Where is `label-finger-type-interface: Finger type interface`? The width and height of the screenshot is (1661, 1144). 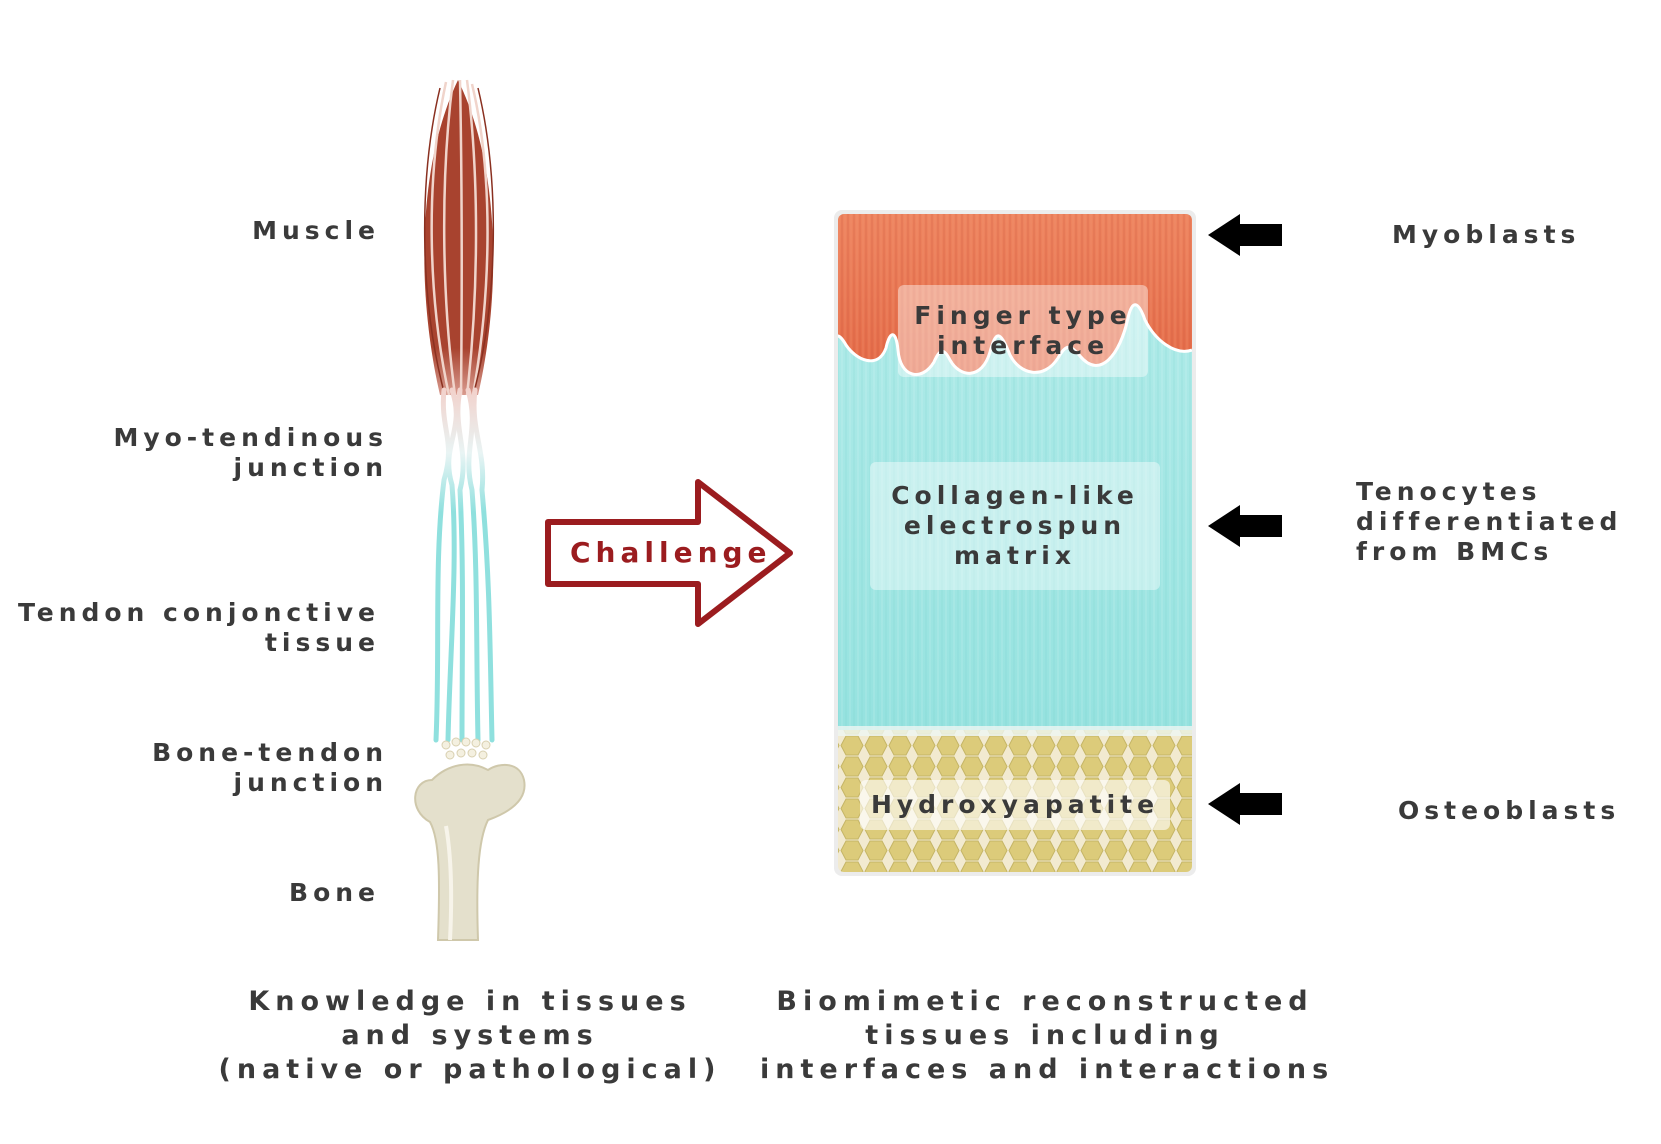
label-finger-type-interface: Finger type interface is located at coordinates (1023, 331).